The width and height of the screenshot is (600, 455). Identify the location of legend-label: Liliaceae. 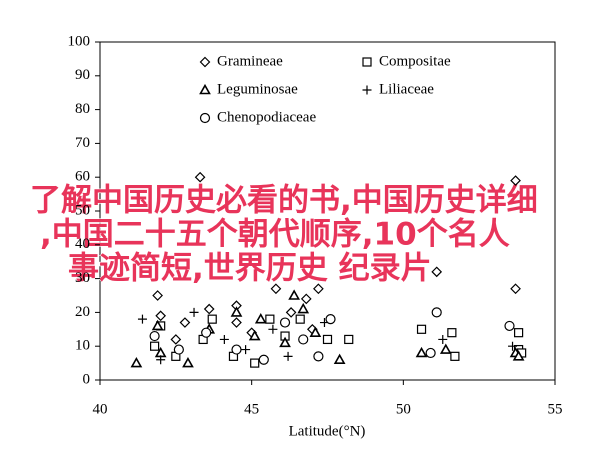
(406, 89).